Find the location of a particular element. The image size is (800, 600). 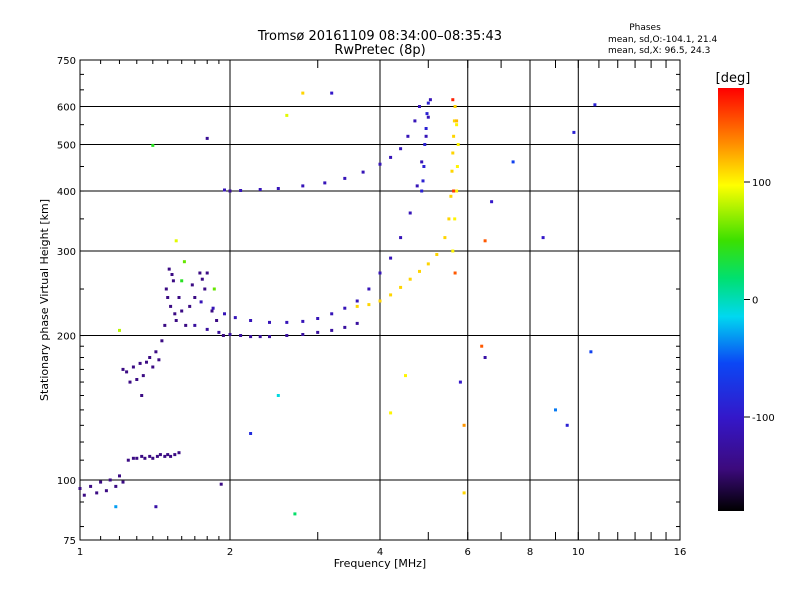

y-tick-label: 600 is located at coordinates (66, 108).